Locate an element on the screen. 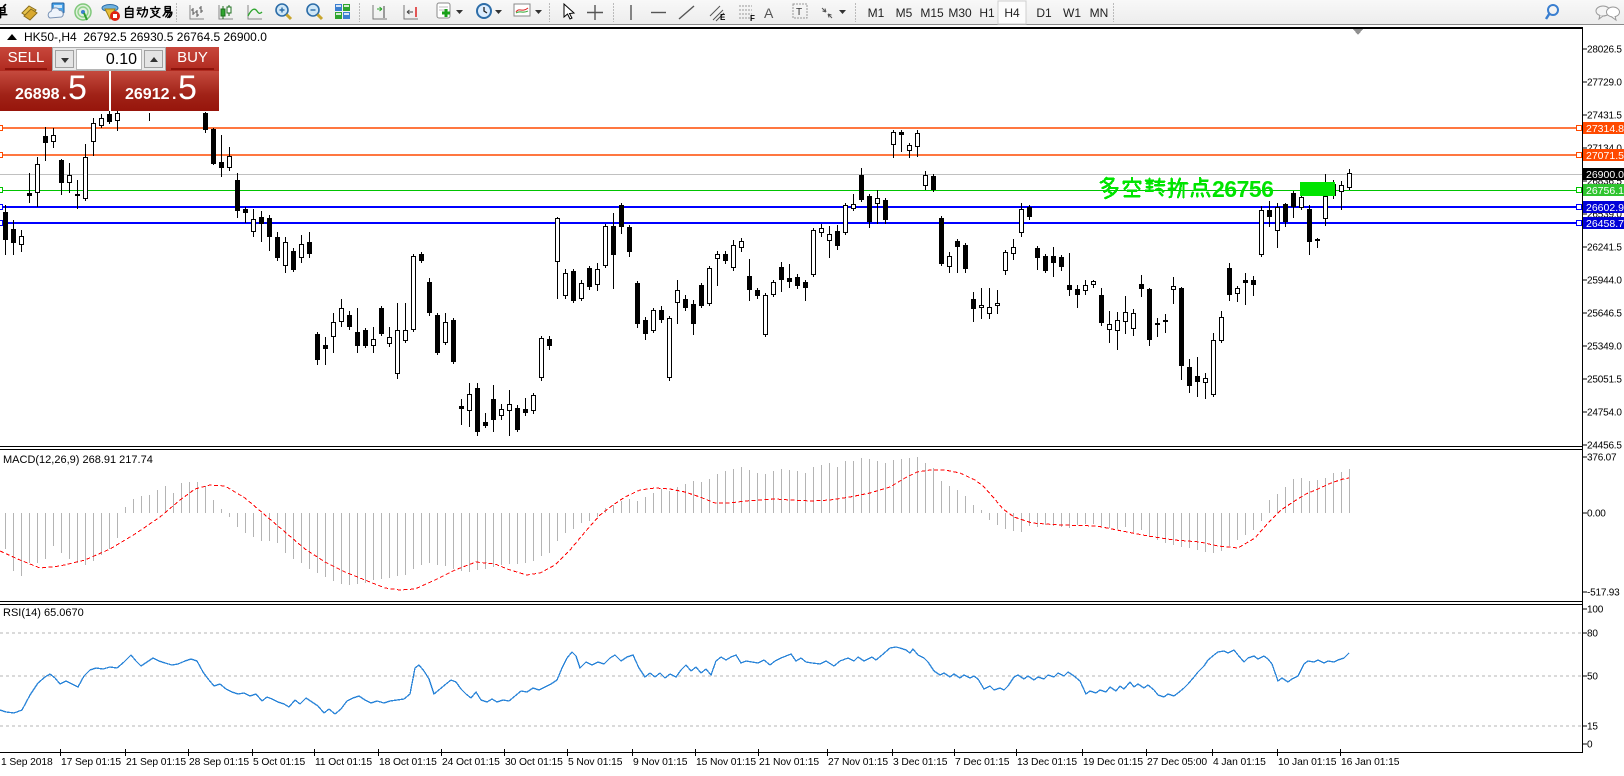  svg-text: RSI(14) 65.0670 is located at coordinates (43, 613).